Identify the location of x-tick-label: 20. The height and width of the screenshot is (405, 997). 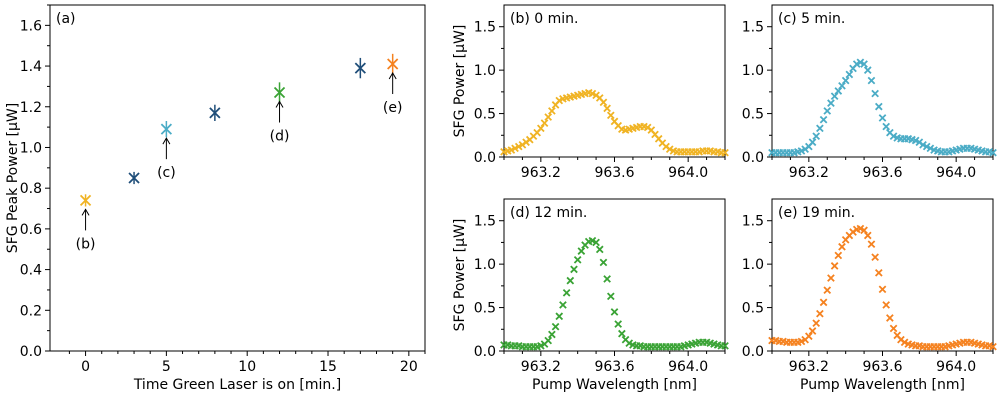
(409, 367).